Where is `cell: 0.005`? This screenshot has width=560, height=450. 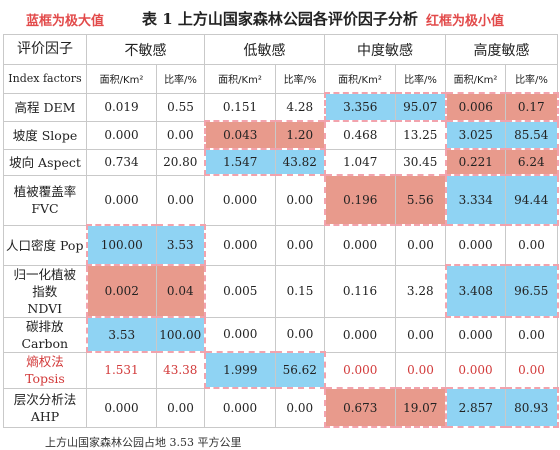
cell: 0.005 is located at coordinates (240, 291).